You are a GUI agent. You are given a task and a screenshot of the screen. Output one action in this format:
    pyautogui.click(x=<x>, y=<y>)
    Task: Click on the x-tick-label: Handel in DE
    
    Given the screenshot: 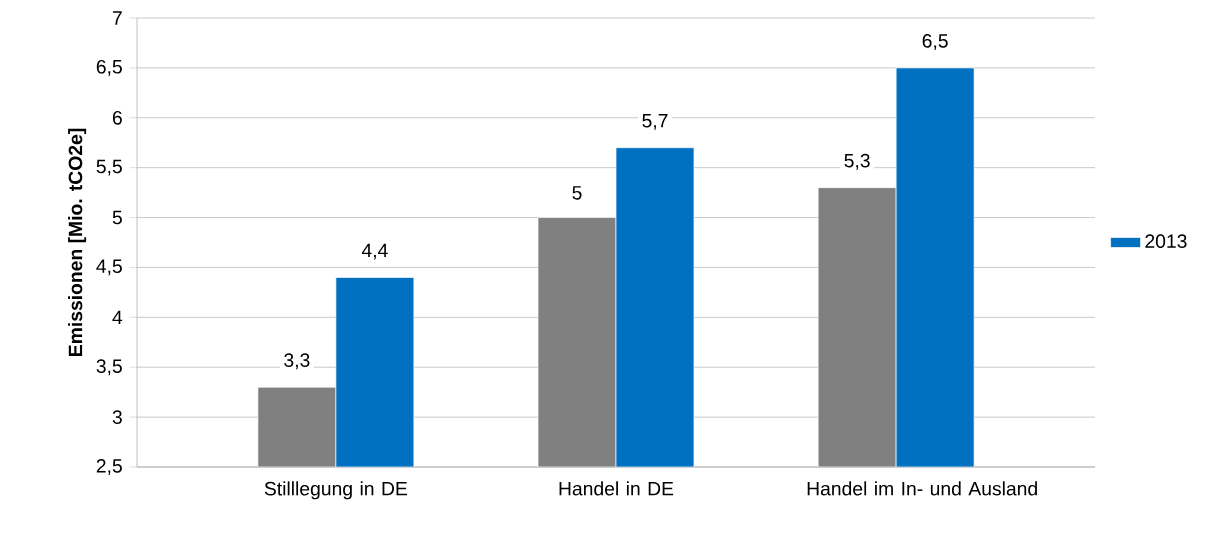 What is the action you would take?
    pyautogui.click(x=616, y=488)
    